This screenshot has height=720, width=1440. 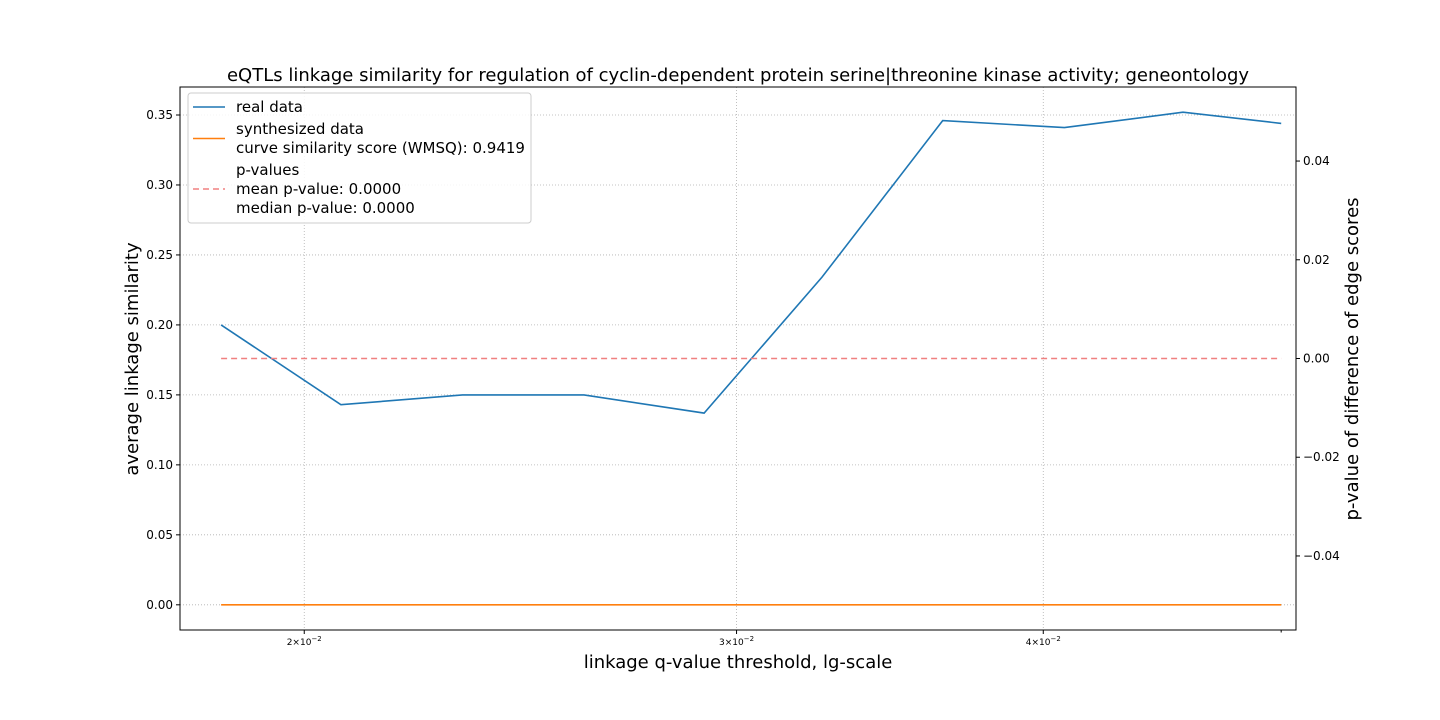 I want to click on y2-axis-title: p-value of difference of edge scores, so click(x=1352, y=358).